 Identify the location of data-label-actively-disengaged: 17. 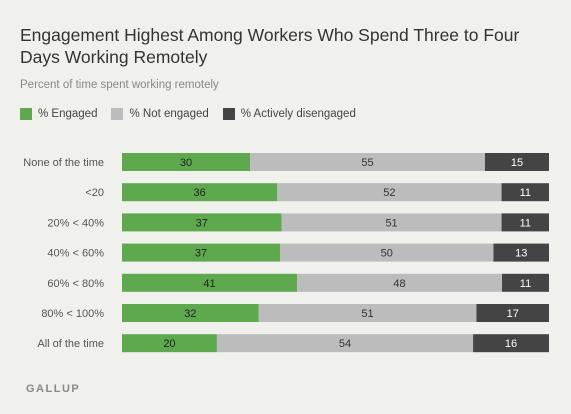
(513, 314).